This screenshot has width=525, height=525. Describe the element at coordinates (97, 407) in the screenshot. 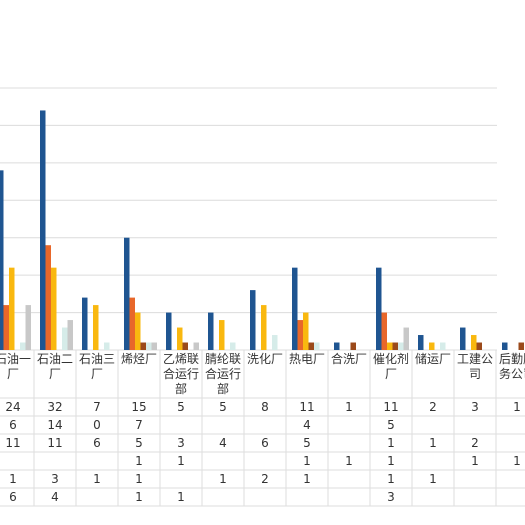

I see `table-cell: 7` at that location.